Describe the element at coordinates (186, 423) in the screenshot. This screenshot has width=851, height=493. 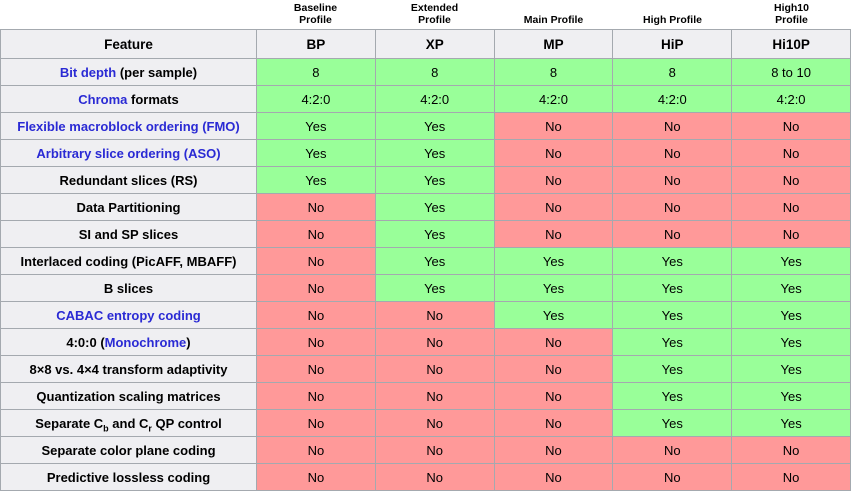
I see `feature-label-text: QP control` at that location.